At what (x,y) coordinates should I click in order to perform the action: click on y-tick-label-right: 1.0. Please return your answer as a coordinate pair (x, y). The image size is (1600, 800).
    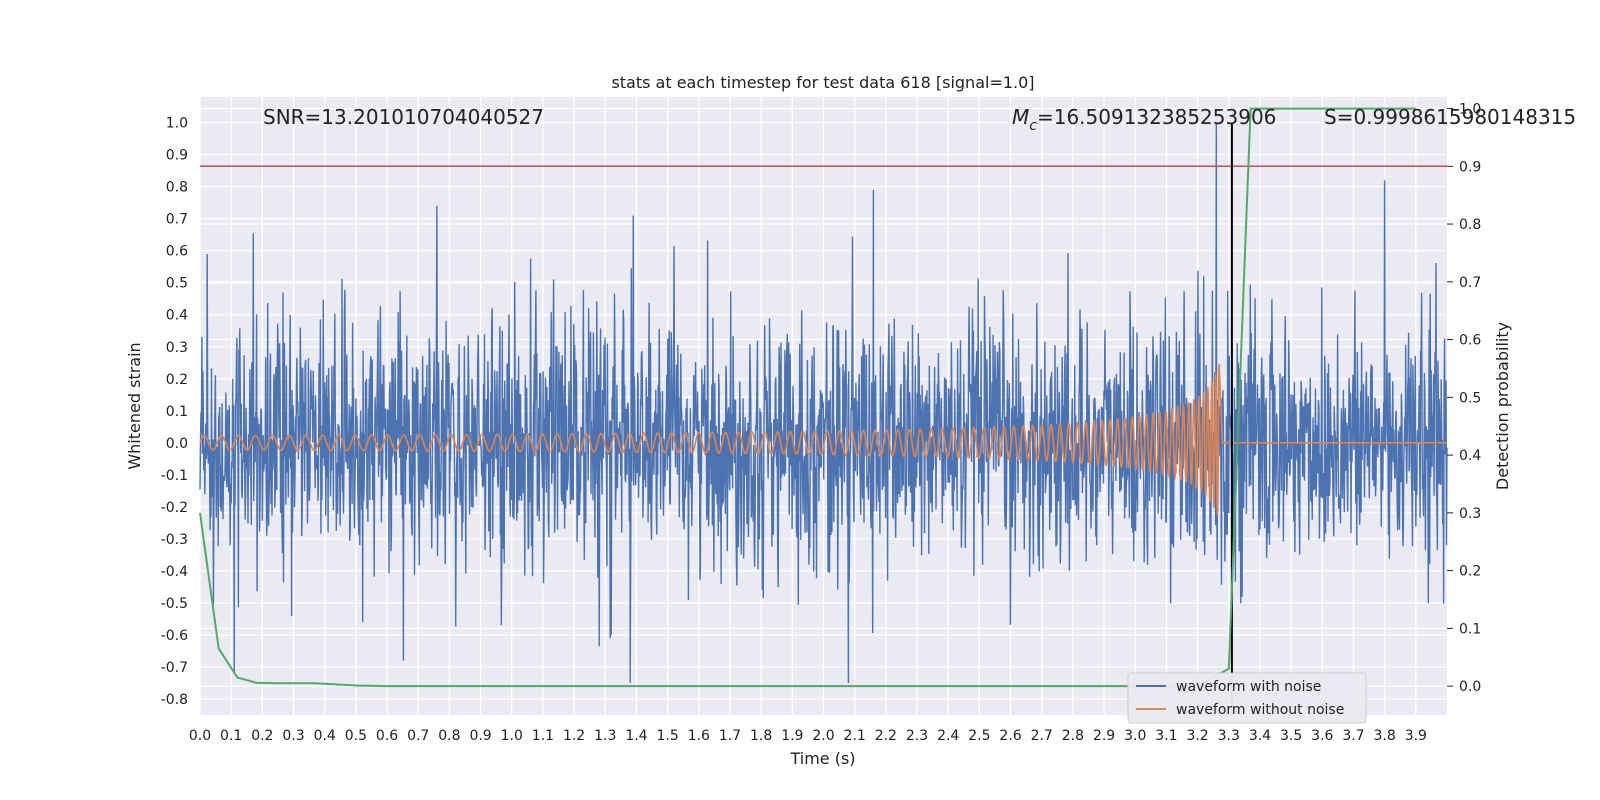
    Looking at the image, I should click on (1470, 110).